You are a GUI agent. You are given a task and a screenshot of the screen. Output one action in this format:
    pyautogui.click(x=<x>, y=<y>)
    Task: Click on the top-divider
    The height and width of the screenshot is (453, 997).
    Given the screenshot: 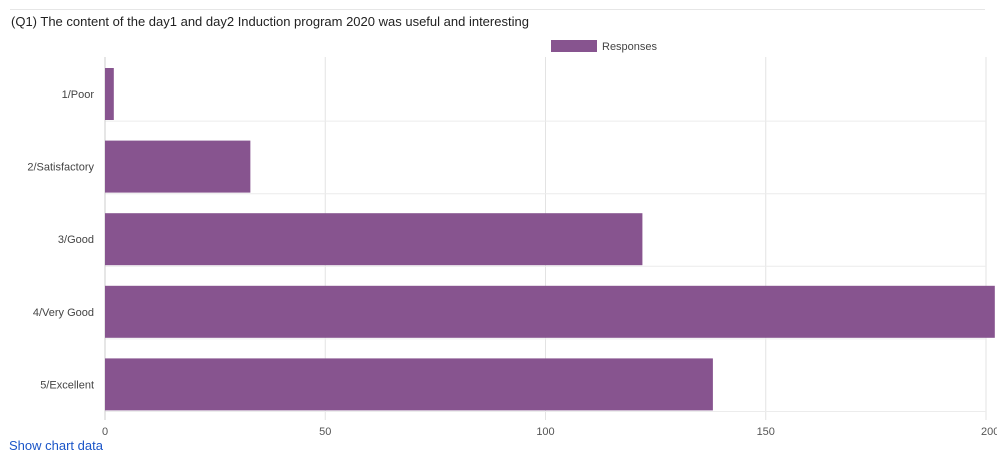 What is the action you would take?
    pyautogui.click(x=497, y=9)
    